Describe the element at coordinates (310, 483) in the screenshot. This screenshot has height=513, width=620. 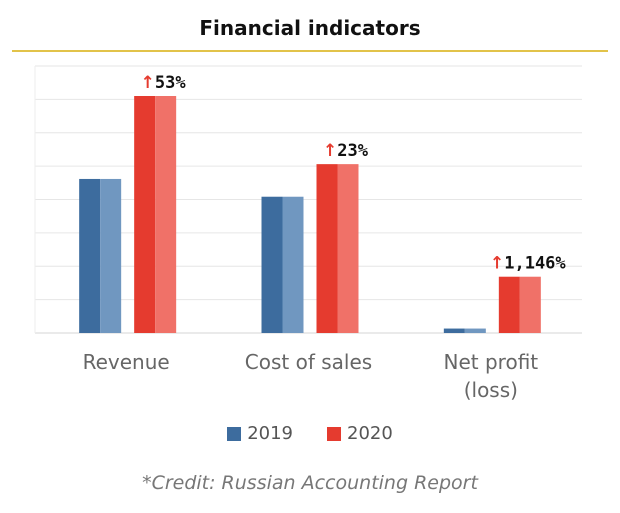
I see `credit-note: *Credit: Russian Accounting Report` at that location.